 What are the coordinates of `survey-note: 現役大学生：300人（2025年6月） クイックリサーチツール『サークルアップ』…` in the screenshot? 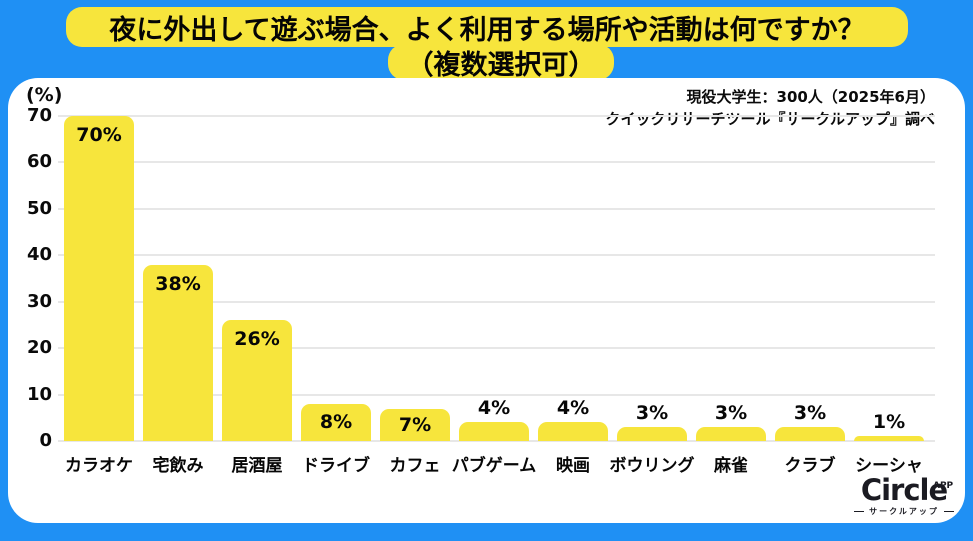 It's located at (770, 108).